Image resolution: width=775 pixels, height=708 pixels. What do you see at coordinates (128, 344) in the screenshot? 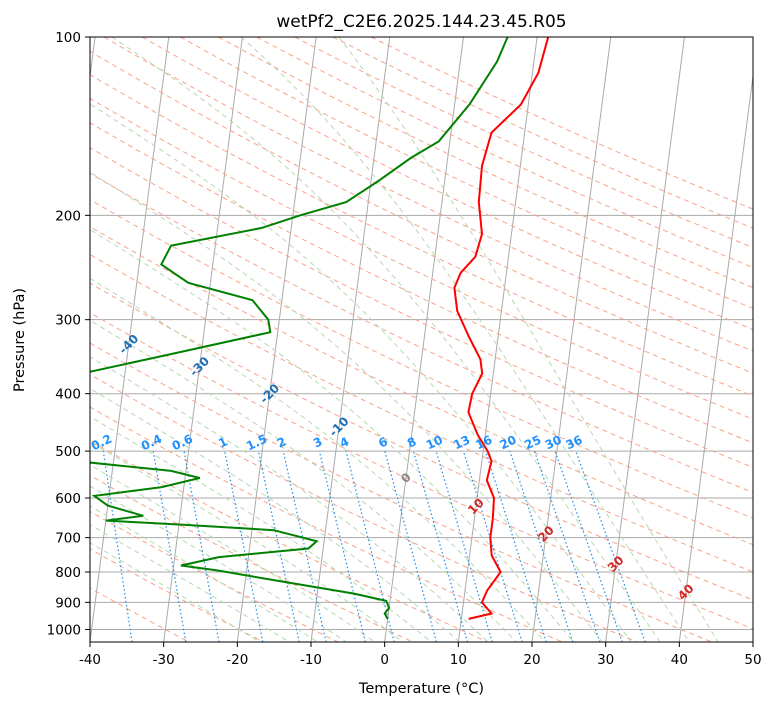
I see `isotherm-label: -40` at bounding box center [128, 344].